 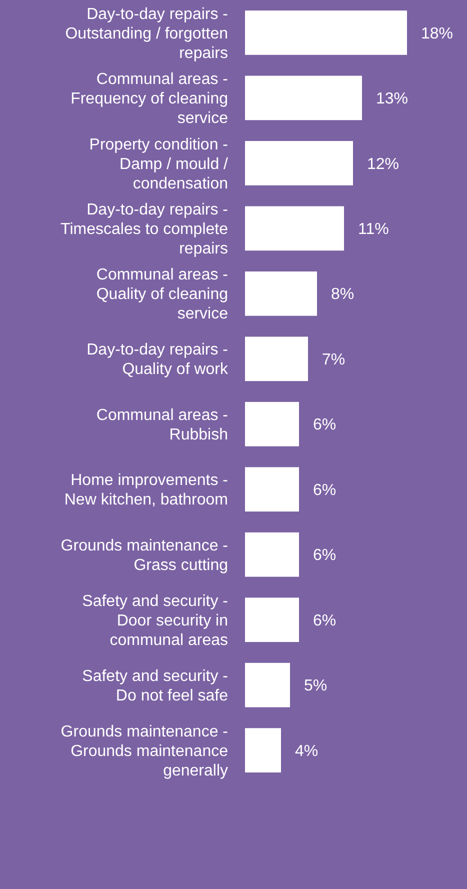 What do you see at coordinates (155, 620) in the screenshot?
I see `y-tick-label: Safety and security - Door security in communal areas` at bounding box center [155, 620].